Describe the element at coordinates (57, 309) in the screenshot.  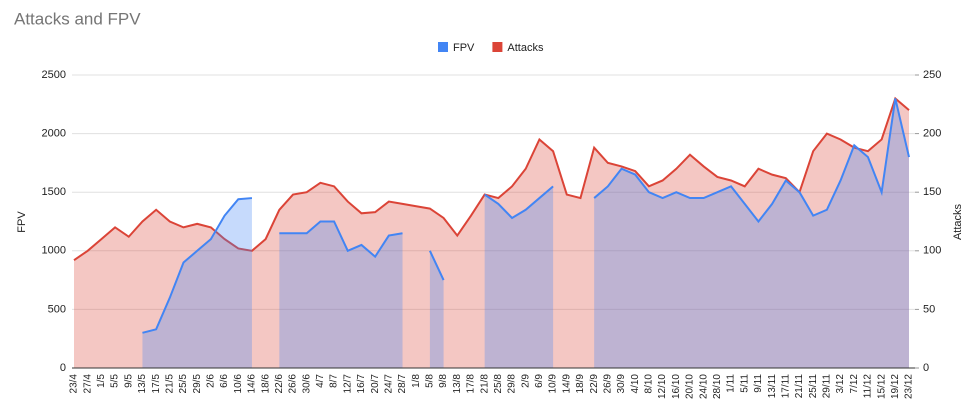
I see `y-tick-label: 500` at that location.